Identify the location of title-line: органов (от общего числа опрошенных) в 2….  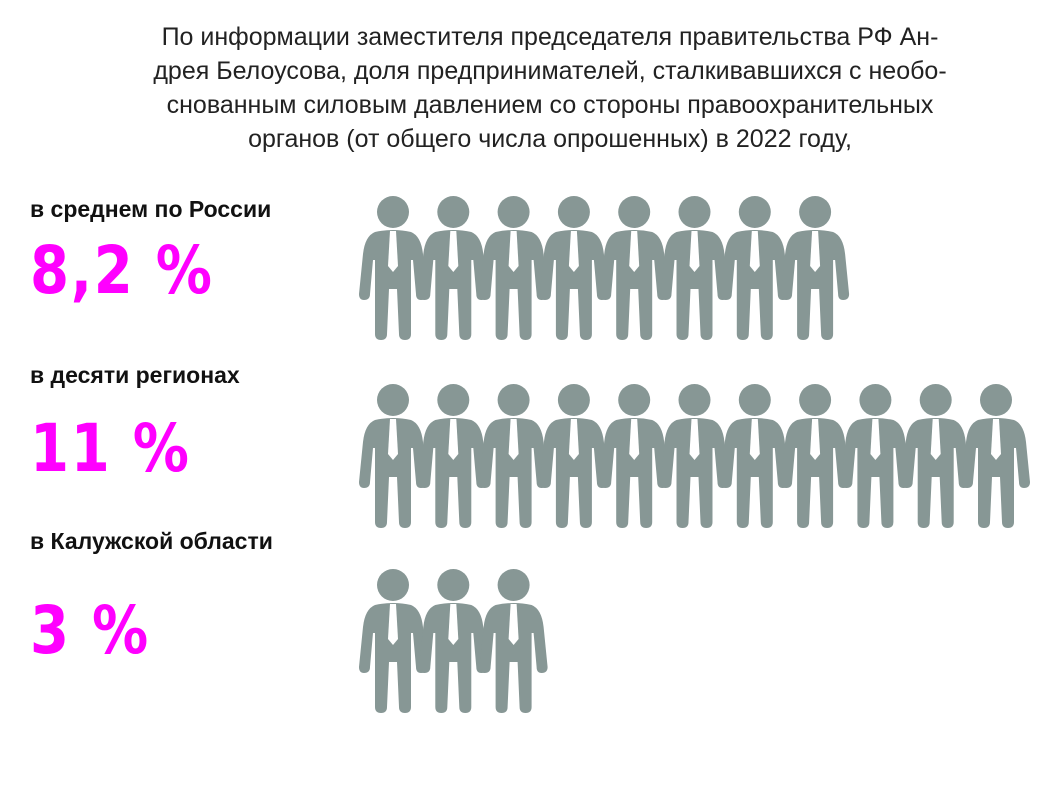
(550, 139).